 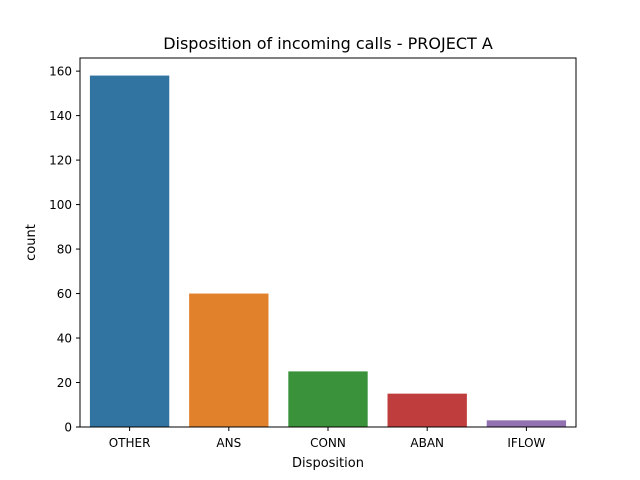 I want to click on y-axis-ticks: 0 20 40 60 80 100 120 140 160, so click(x=64, y=250).